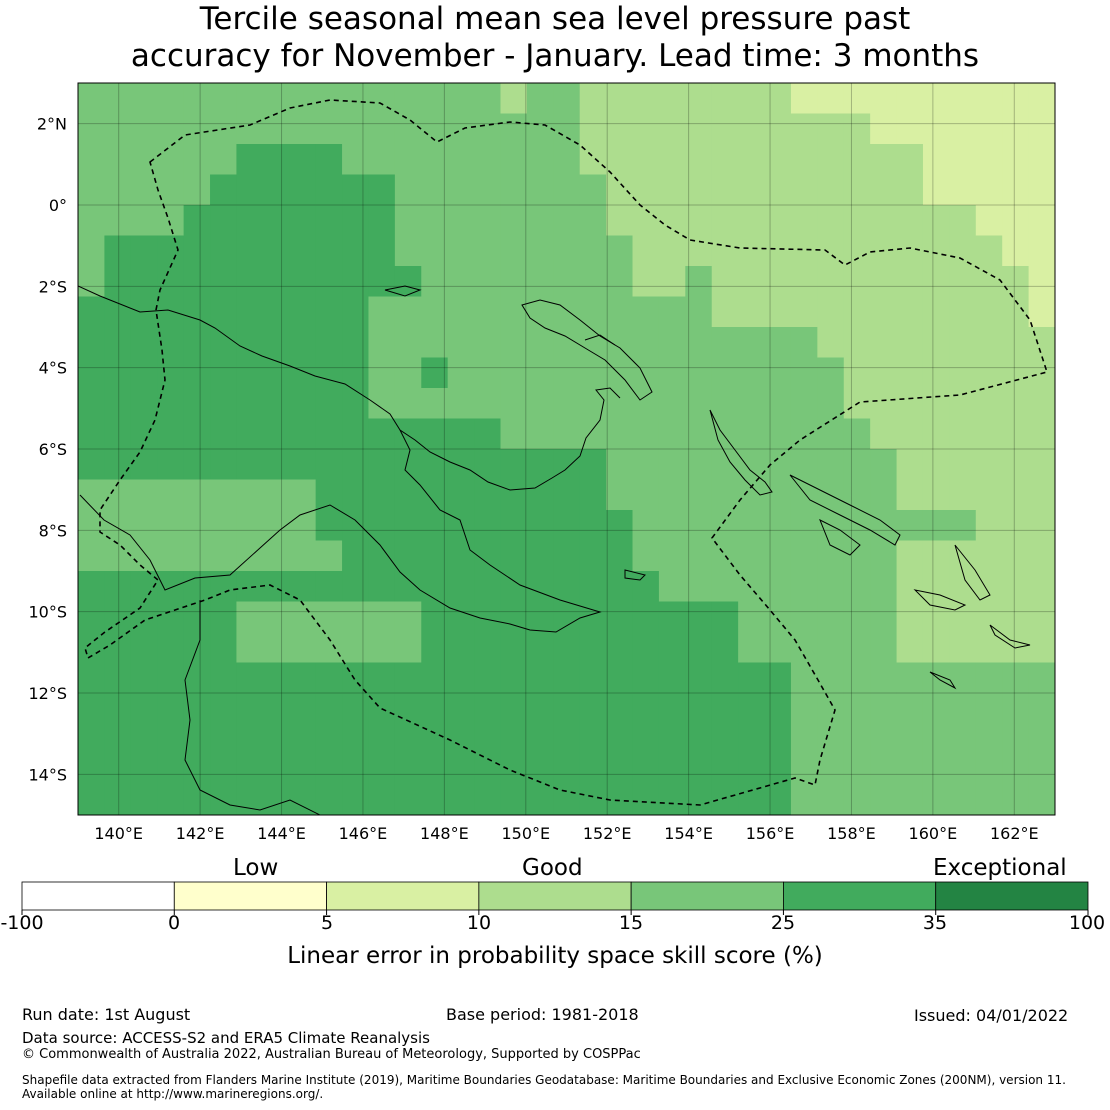  I want to click on colorbar-category-good: Good, so click(552, 868).